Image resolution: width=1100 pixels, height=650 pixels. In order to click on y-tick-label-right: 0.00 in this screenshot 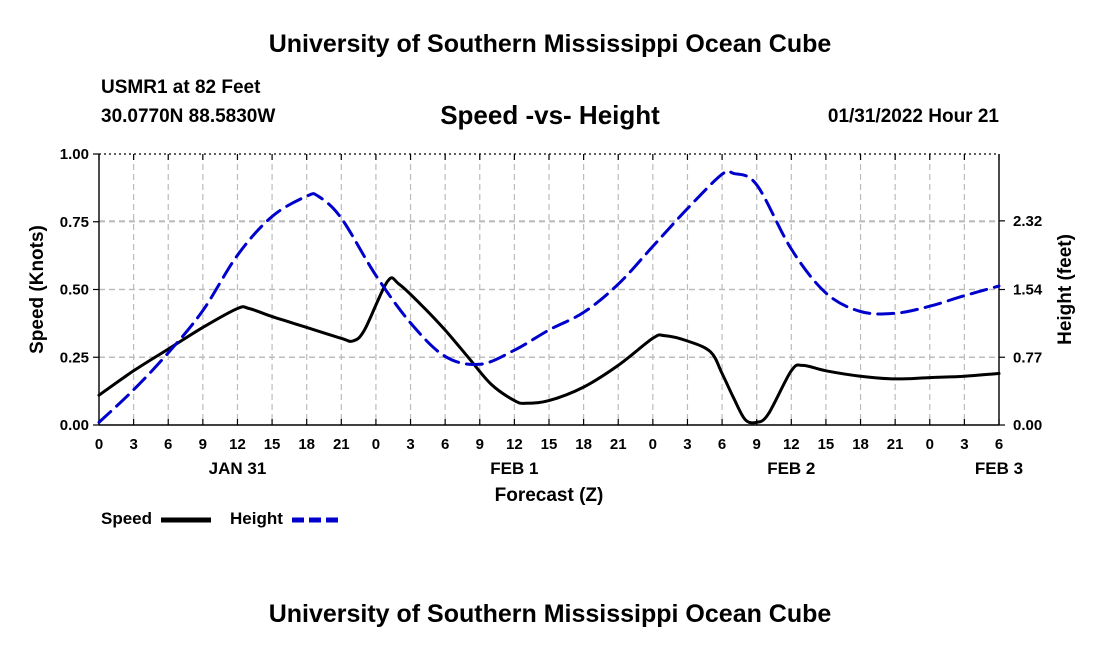, I will do `click(1027, 425)`.